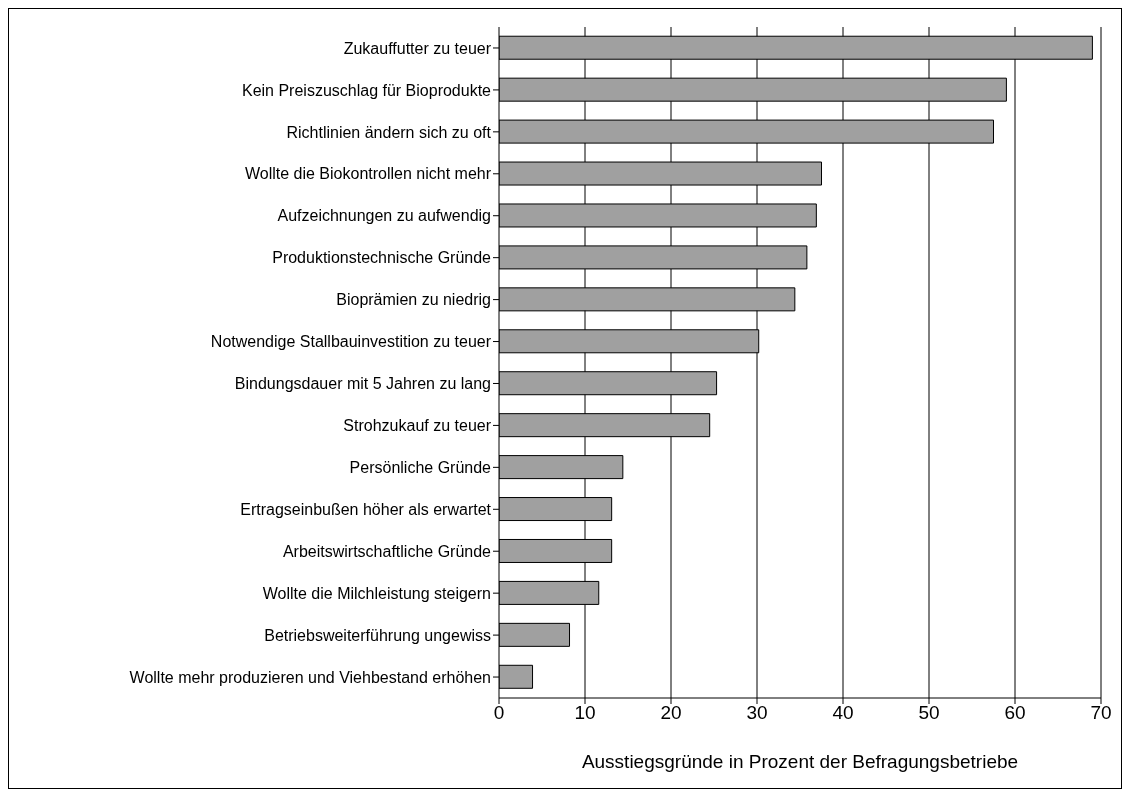 The image size is (1130, 797). Describe the element at coordinates (1015, 713) in the screenshot. I see `x-tick-label: 60` at that location.